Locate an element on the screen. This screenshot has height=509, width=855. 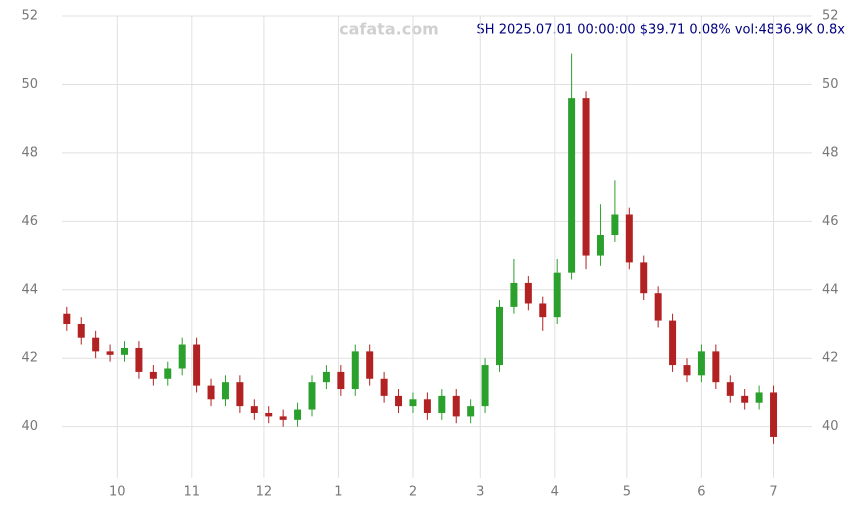
x-tick-label: 1 is located at coordinates (338, 492).